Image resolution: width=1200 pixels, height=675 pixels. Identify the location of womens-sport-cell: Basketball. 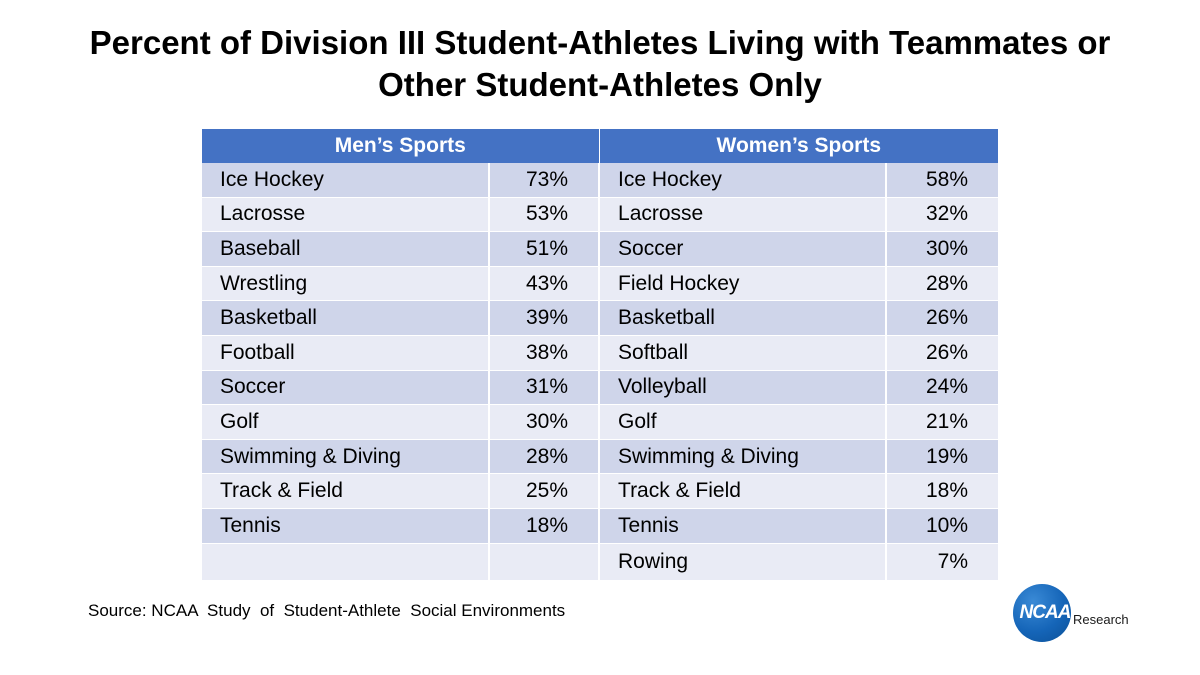
(743, 318).